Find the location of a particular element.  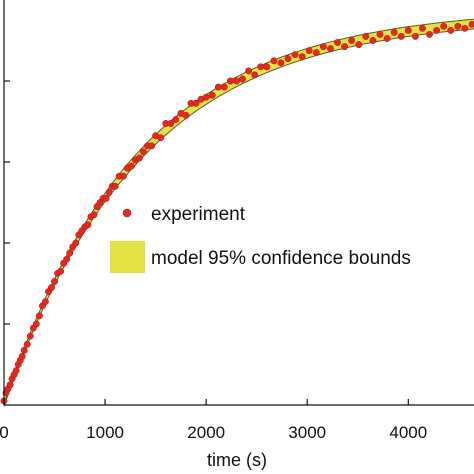

x-tick-labels: 0 1000 2000 3000 4000 is located at coordinates (213, 432).